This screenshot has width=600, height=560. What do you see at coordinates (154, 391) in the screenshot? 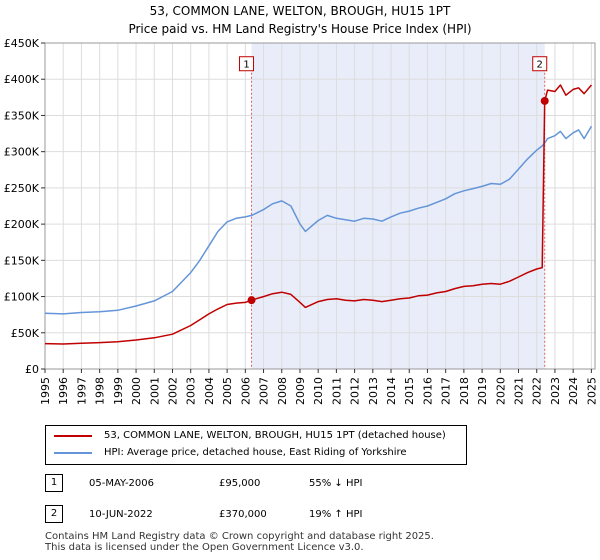
I see `x-tick-label: 2001` at bounding box center [154, 391].